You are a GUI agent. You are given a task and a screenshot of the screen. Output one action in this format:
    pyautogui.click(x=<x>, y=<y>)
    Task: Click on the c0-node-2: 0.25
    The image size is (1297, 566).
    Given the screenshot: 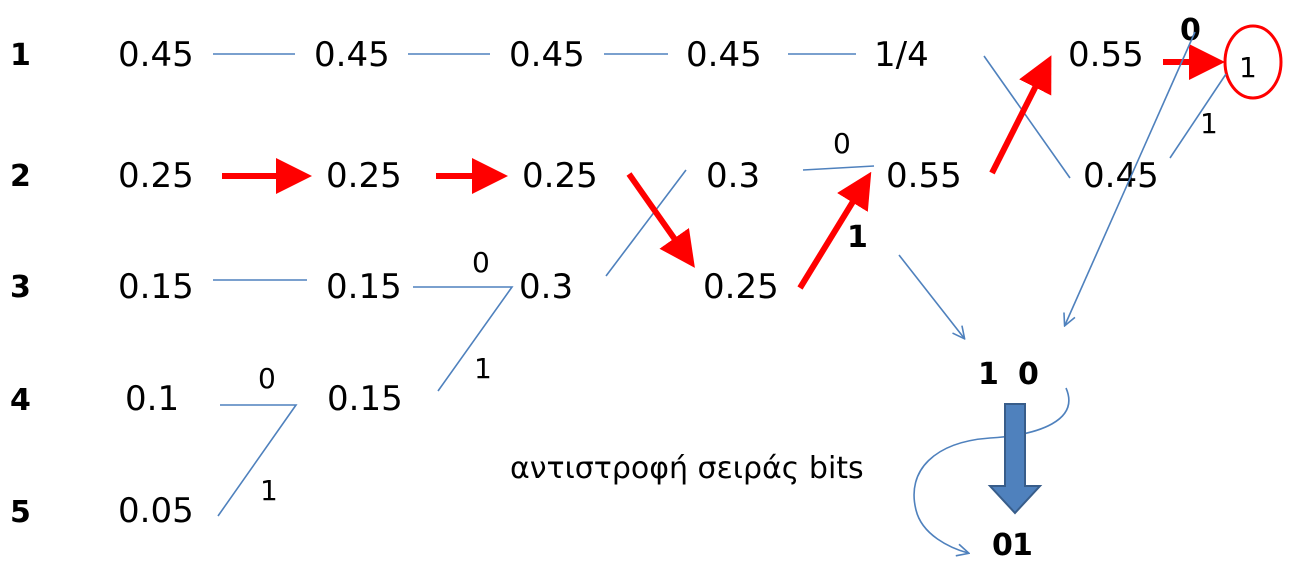 What is the action you would take?
    pyautogui.click(x=156, y=176)
    